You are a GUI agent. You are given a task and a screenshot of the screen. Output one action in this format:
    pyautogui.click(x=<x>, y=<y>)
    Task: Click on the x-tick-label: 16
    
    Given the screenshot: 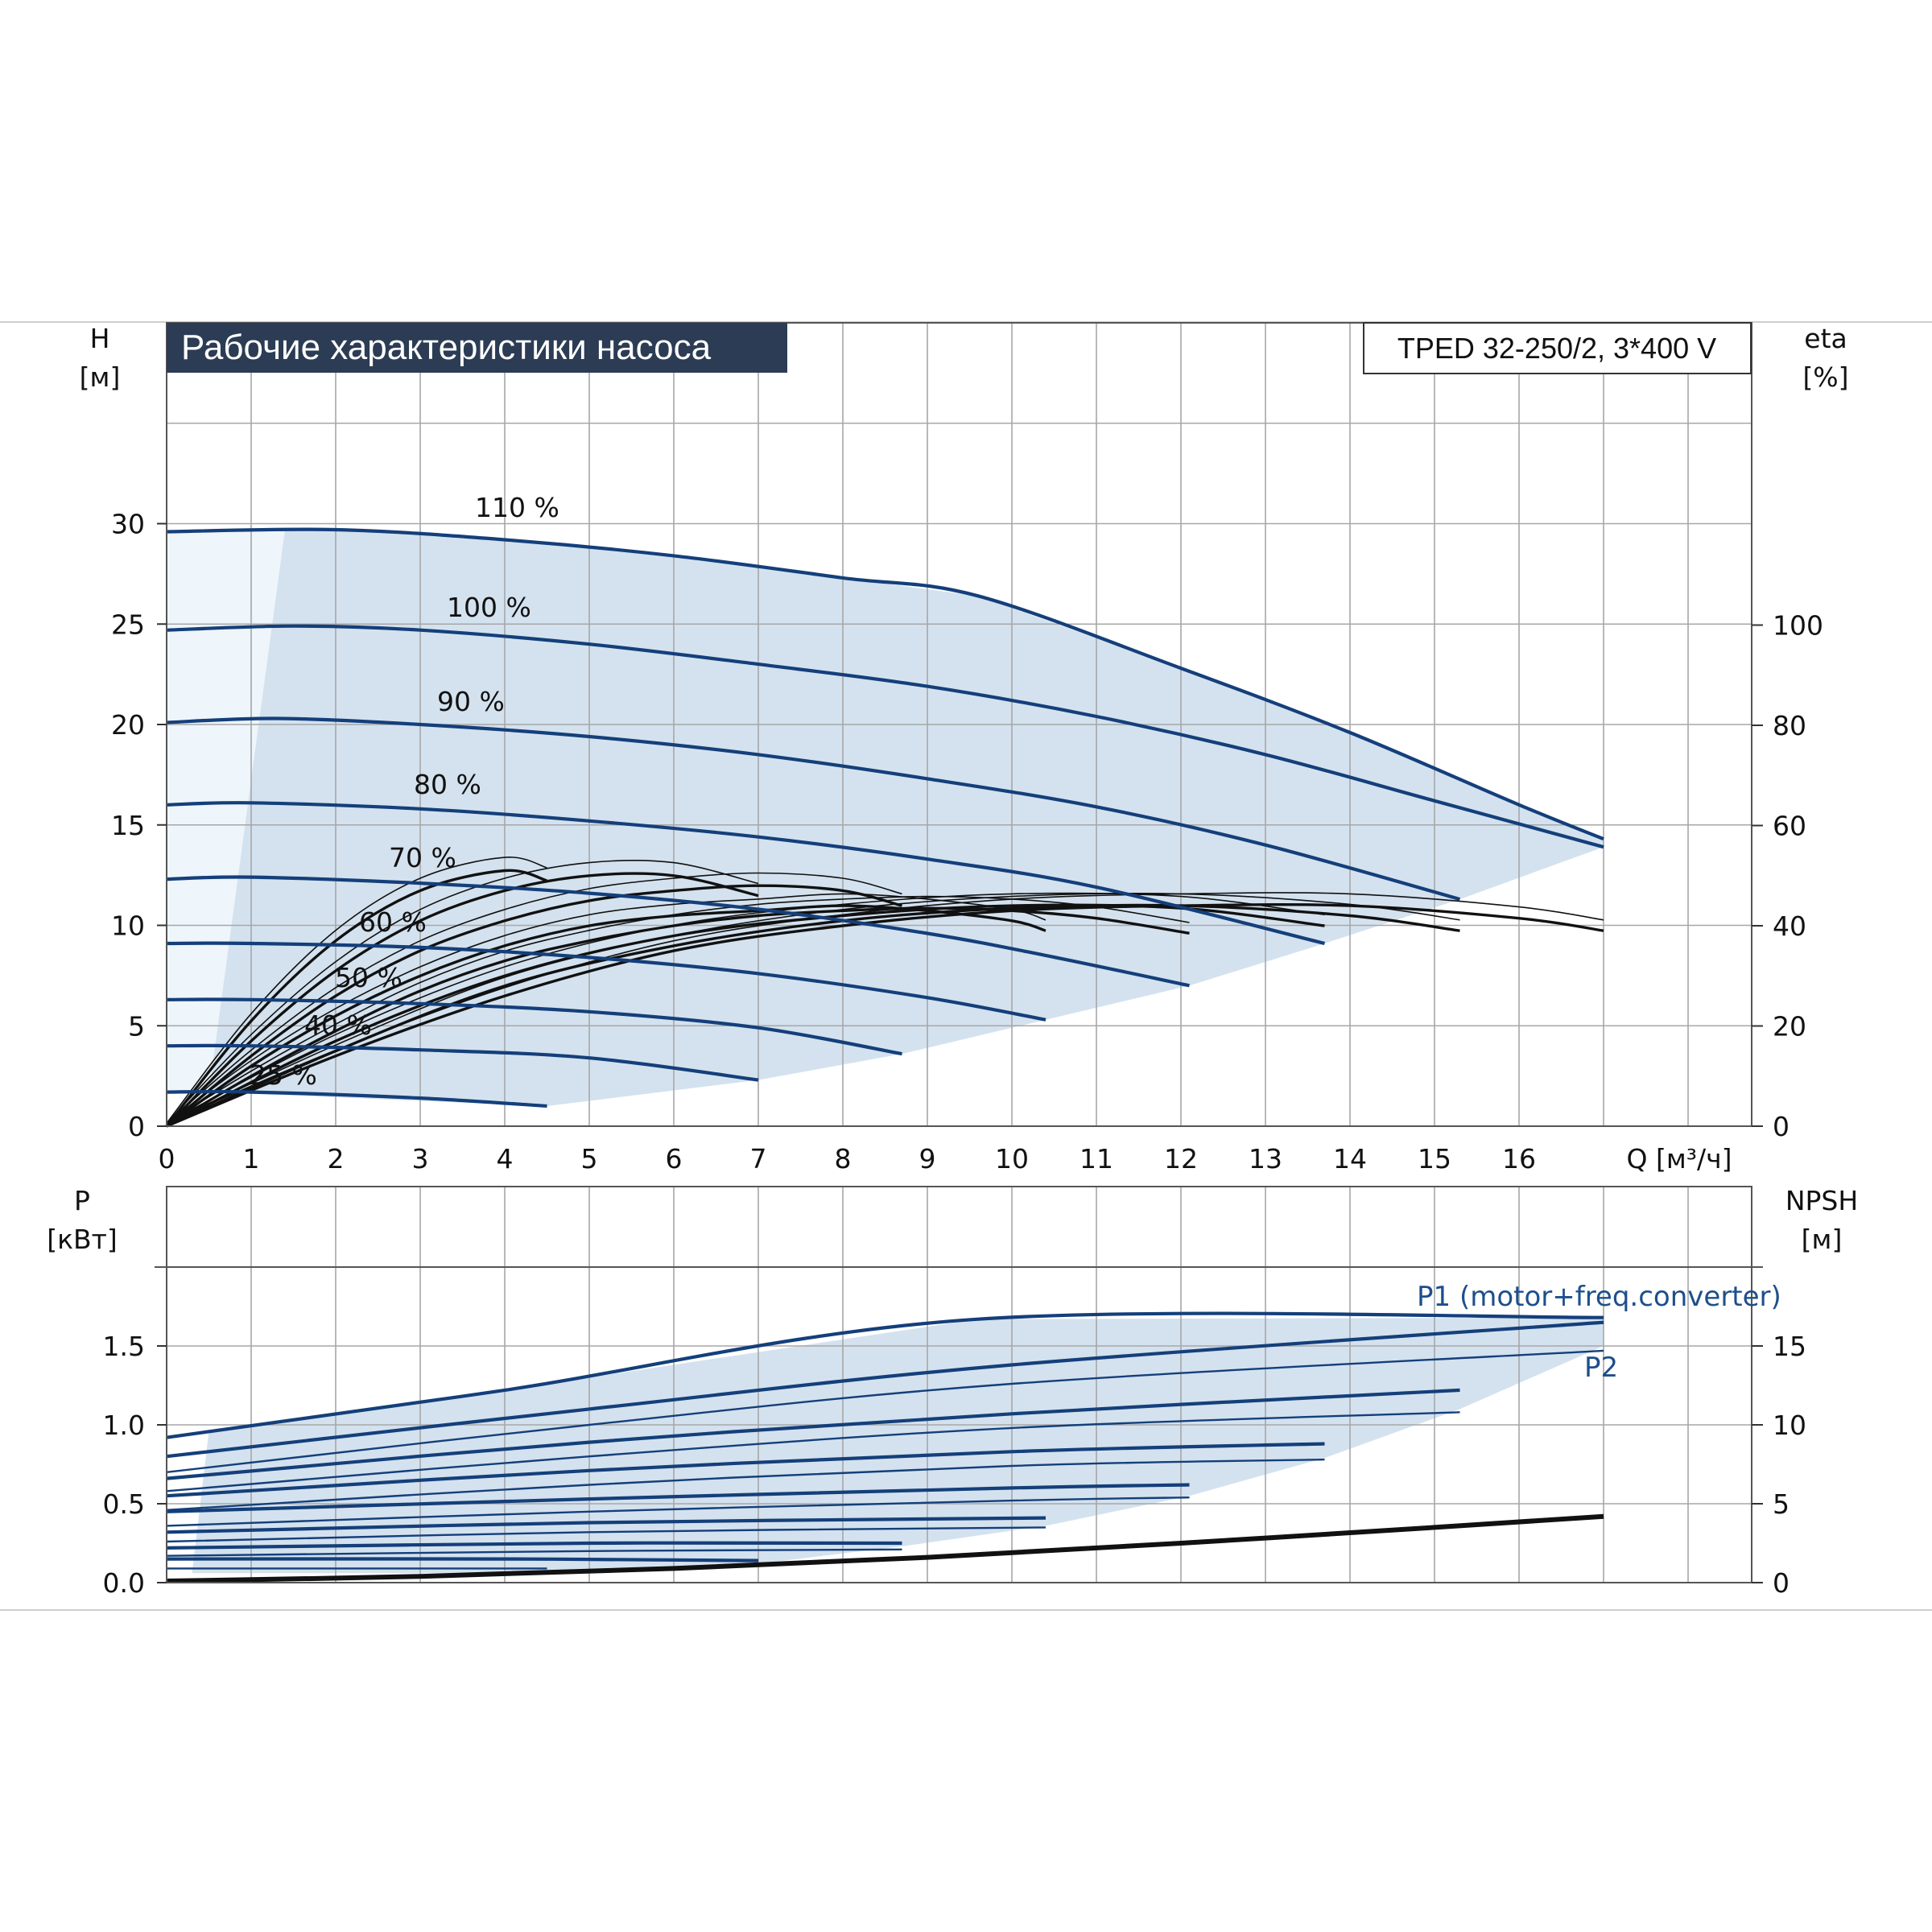 What is the action you would take?
    pyautogui.click(x=1519, y=1158)
    